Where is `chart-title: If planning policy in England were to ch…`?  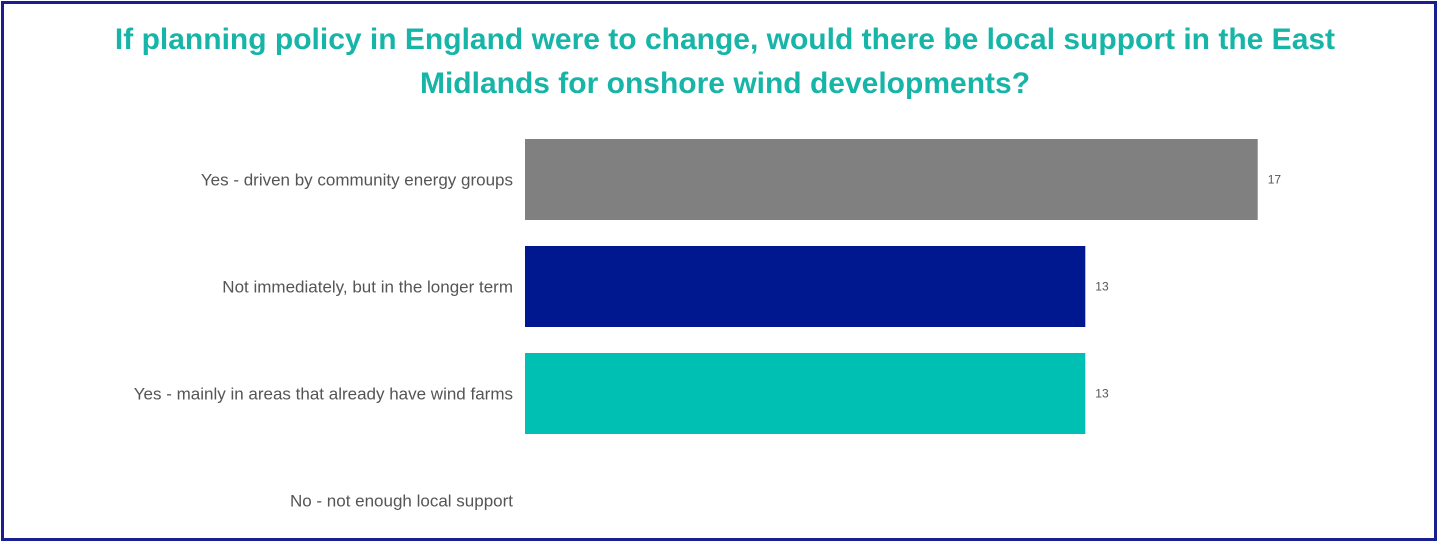 chart-title: If planning policy in England were to ch… is located at coordinates (725, 61).